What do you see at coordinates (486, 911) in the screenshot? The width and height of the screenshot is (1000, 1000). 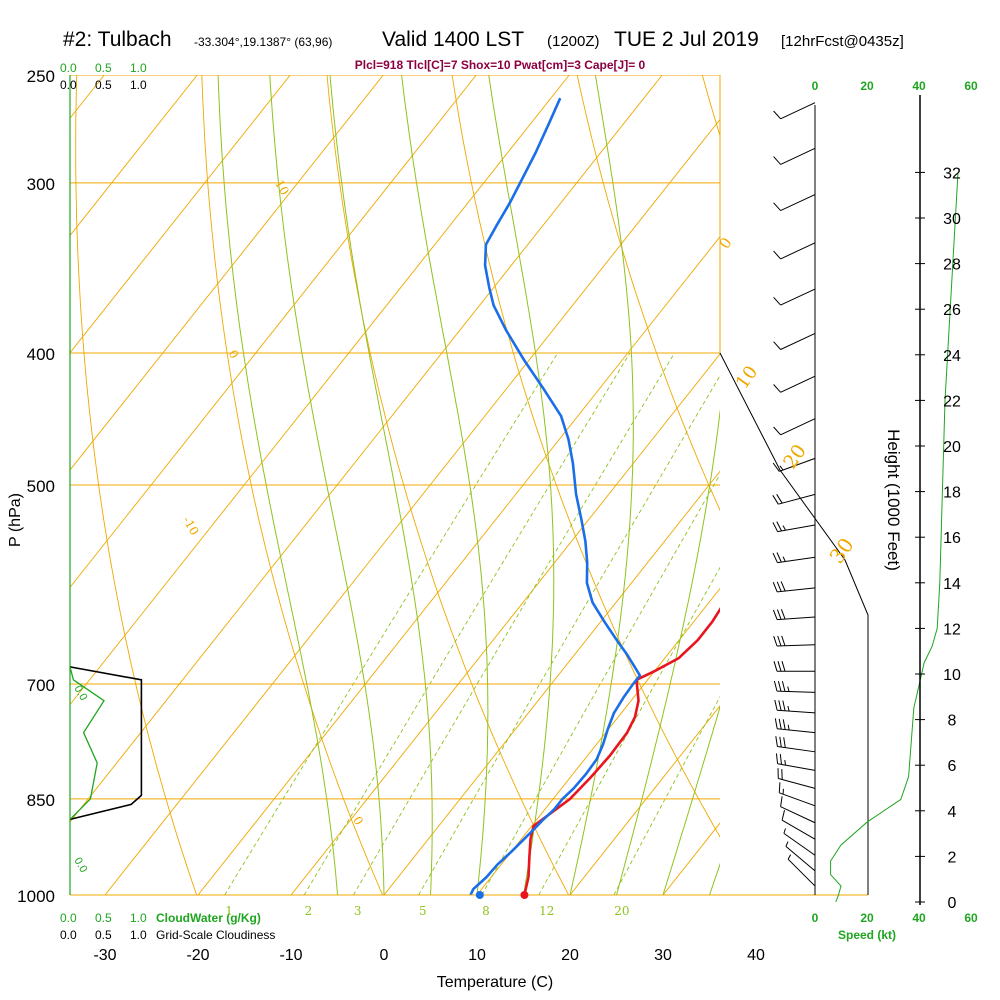 I see `mixing-ratio-label: 8` at bounding box center [486, 911].